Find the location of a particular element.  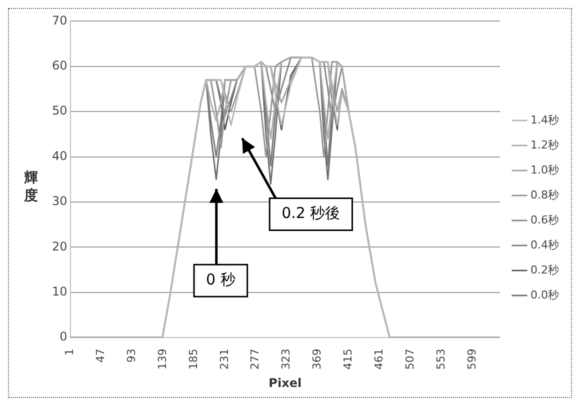

y-tick-label: 10 is located at coordinates (60, 291).